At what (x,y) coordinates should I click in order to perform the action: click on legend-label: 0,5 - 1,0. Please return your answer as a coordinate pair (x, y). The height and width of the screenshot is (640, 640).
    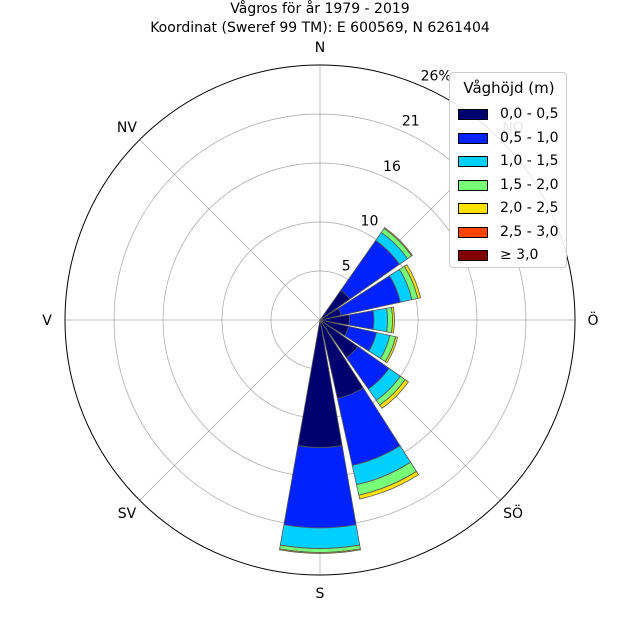
    Looking at the image, I should click on (529, 137).